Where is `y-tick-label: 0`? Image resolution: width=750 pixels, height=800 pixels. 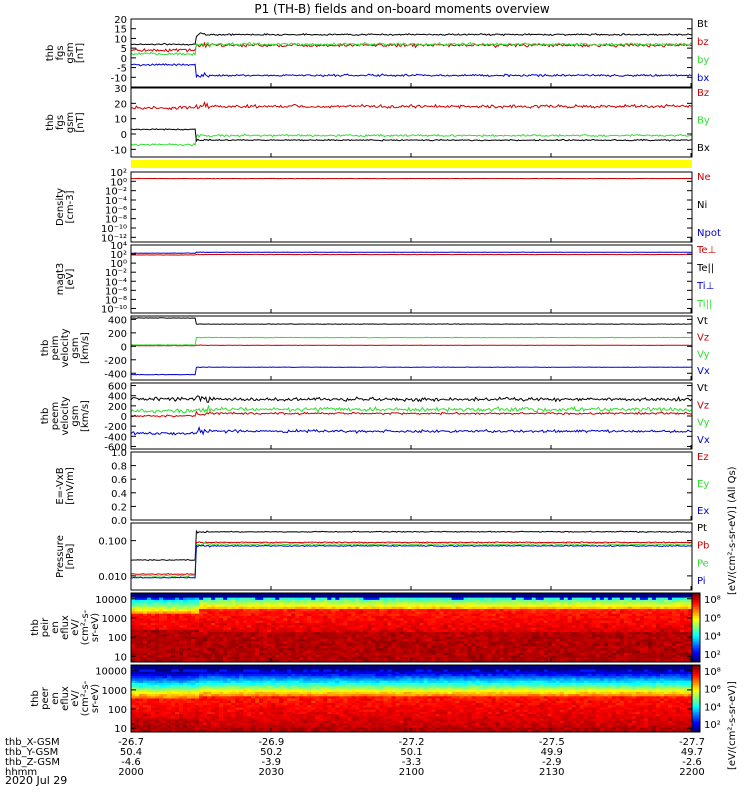 y-tick-label: 0 is located at coordinates (124, 135).